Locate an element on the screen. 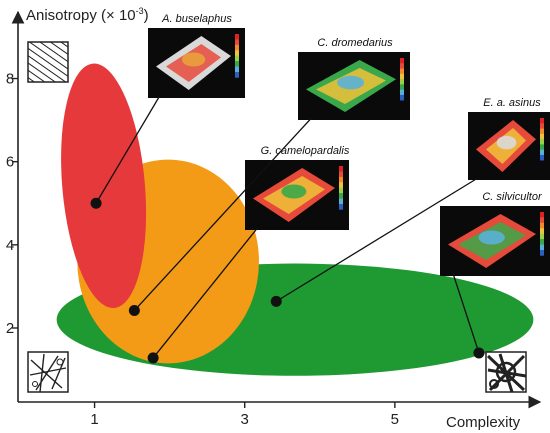  x-tick-label: 5 is located at coordinates (395, 419).